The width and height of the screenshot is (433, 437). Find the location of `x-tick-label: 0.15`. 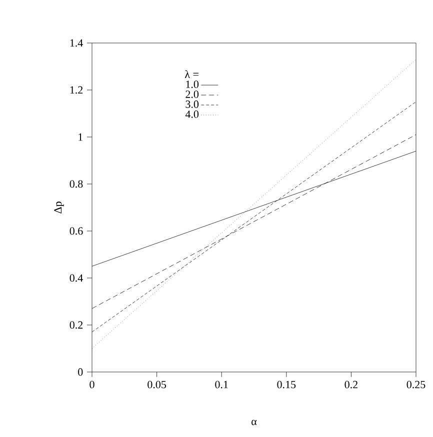

x-tick-label: 0.15 is located at coordinates (286, 384).